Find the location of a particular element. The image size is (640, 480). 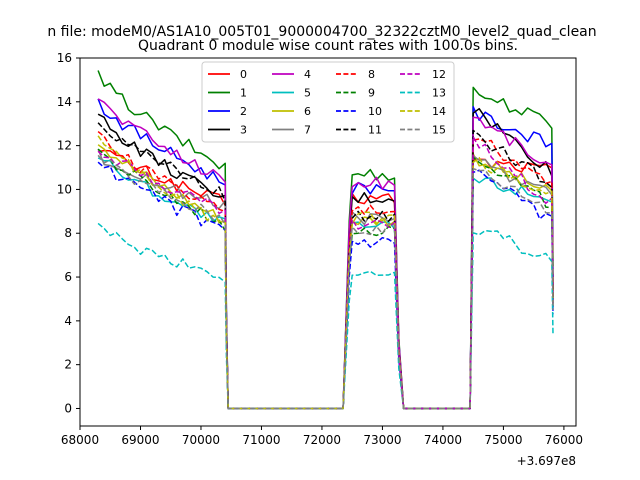

x-tick-label: 72000 is located at coordinates (322, 440).